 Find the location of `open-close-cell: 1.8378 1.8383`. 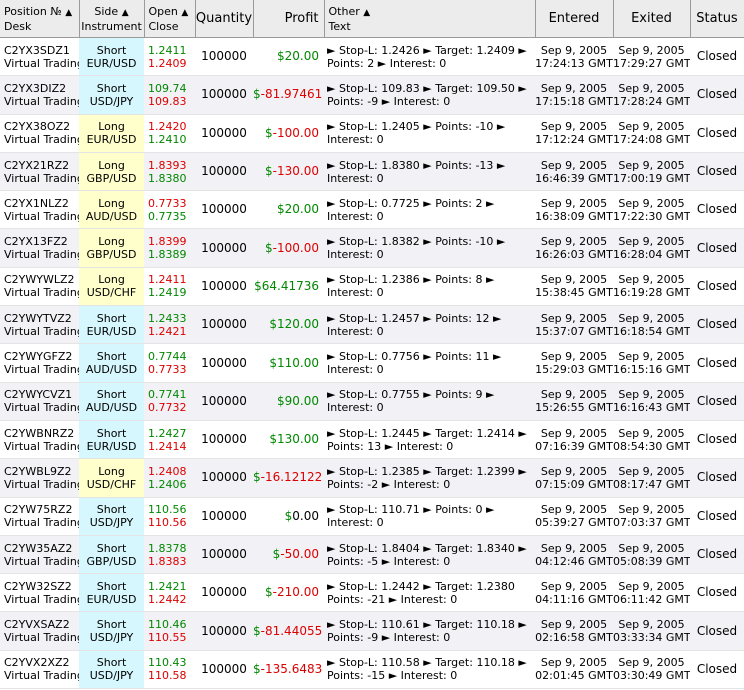

open-close-cell: 1.8378 1.8383 is located at coordinates (169, 555).